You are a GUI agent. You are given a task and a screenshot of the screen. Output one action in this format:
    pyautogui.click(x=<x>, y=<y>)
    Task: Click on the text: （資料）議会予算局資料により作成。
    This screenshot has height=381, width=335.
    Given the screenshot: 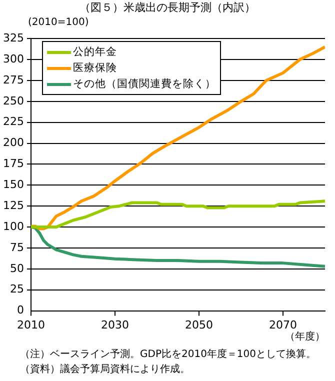 What is the action you would take?
    pyautogui.click(x=105, y=369)
    